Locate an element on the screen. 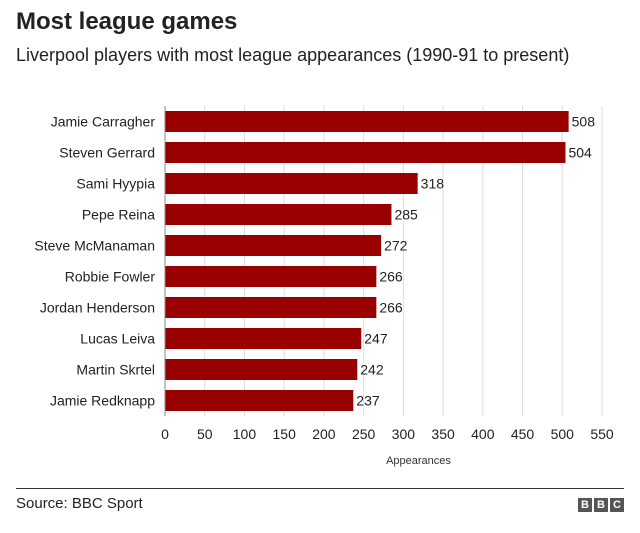 The image size is (640, 533). x-tick-label: 400 is located at coordinates (483, 434).